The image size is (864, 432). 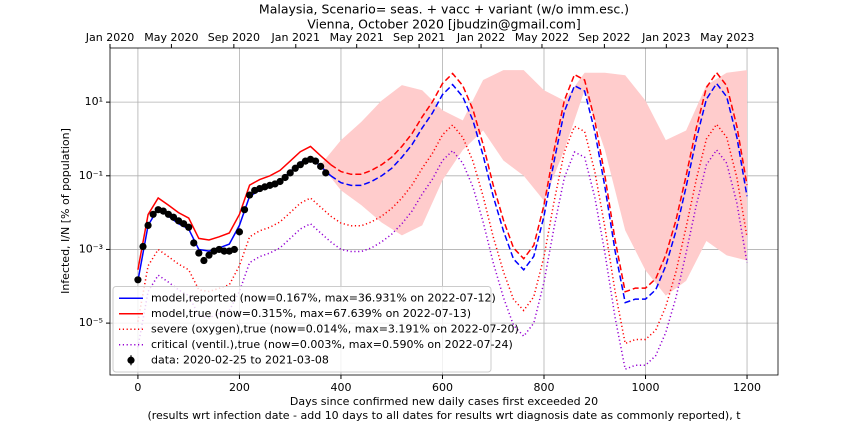 What do you see at coordinates (234, 37) in the screenshot?
I see `x2-tick-label: Sep 2020` at bounding box center [234, 37].